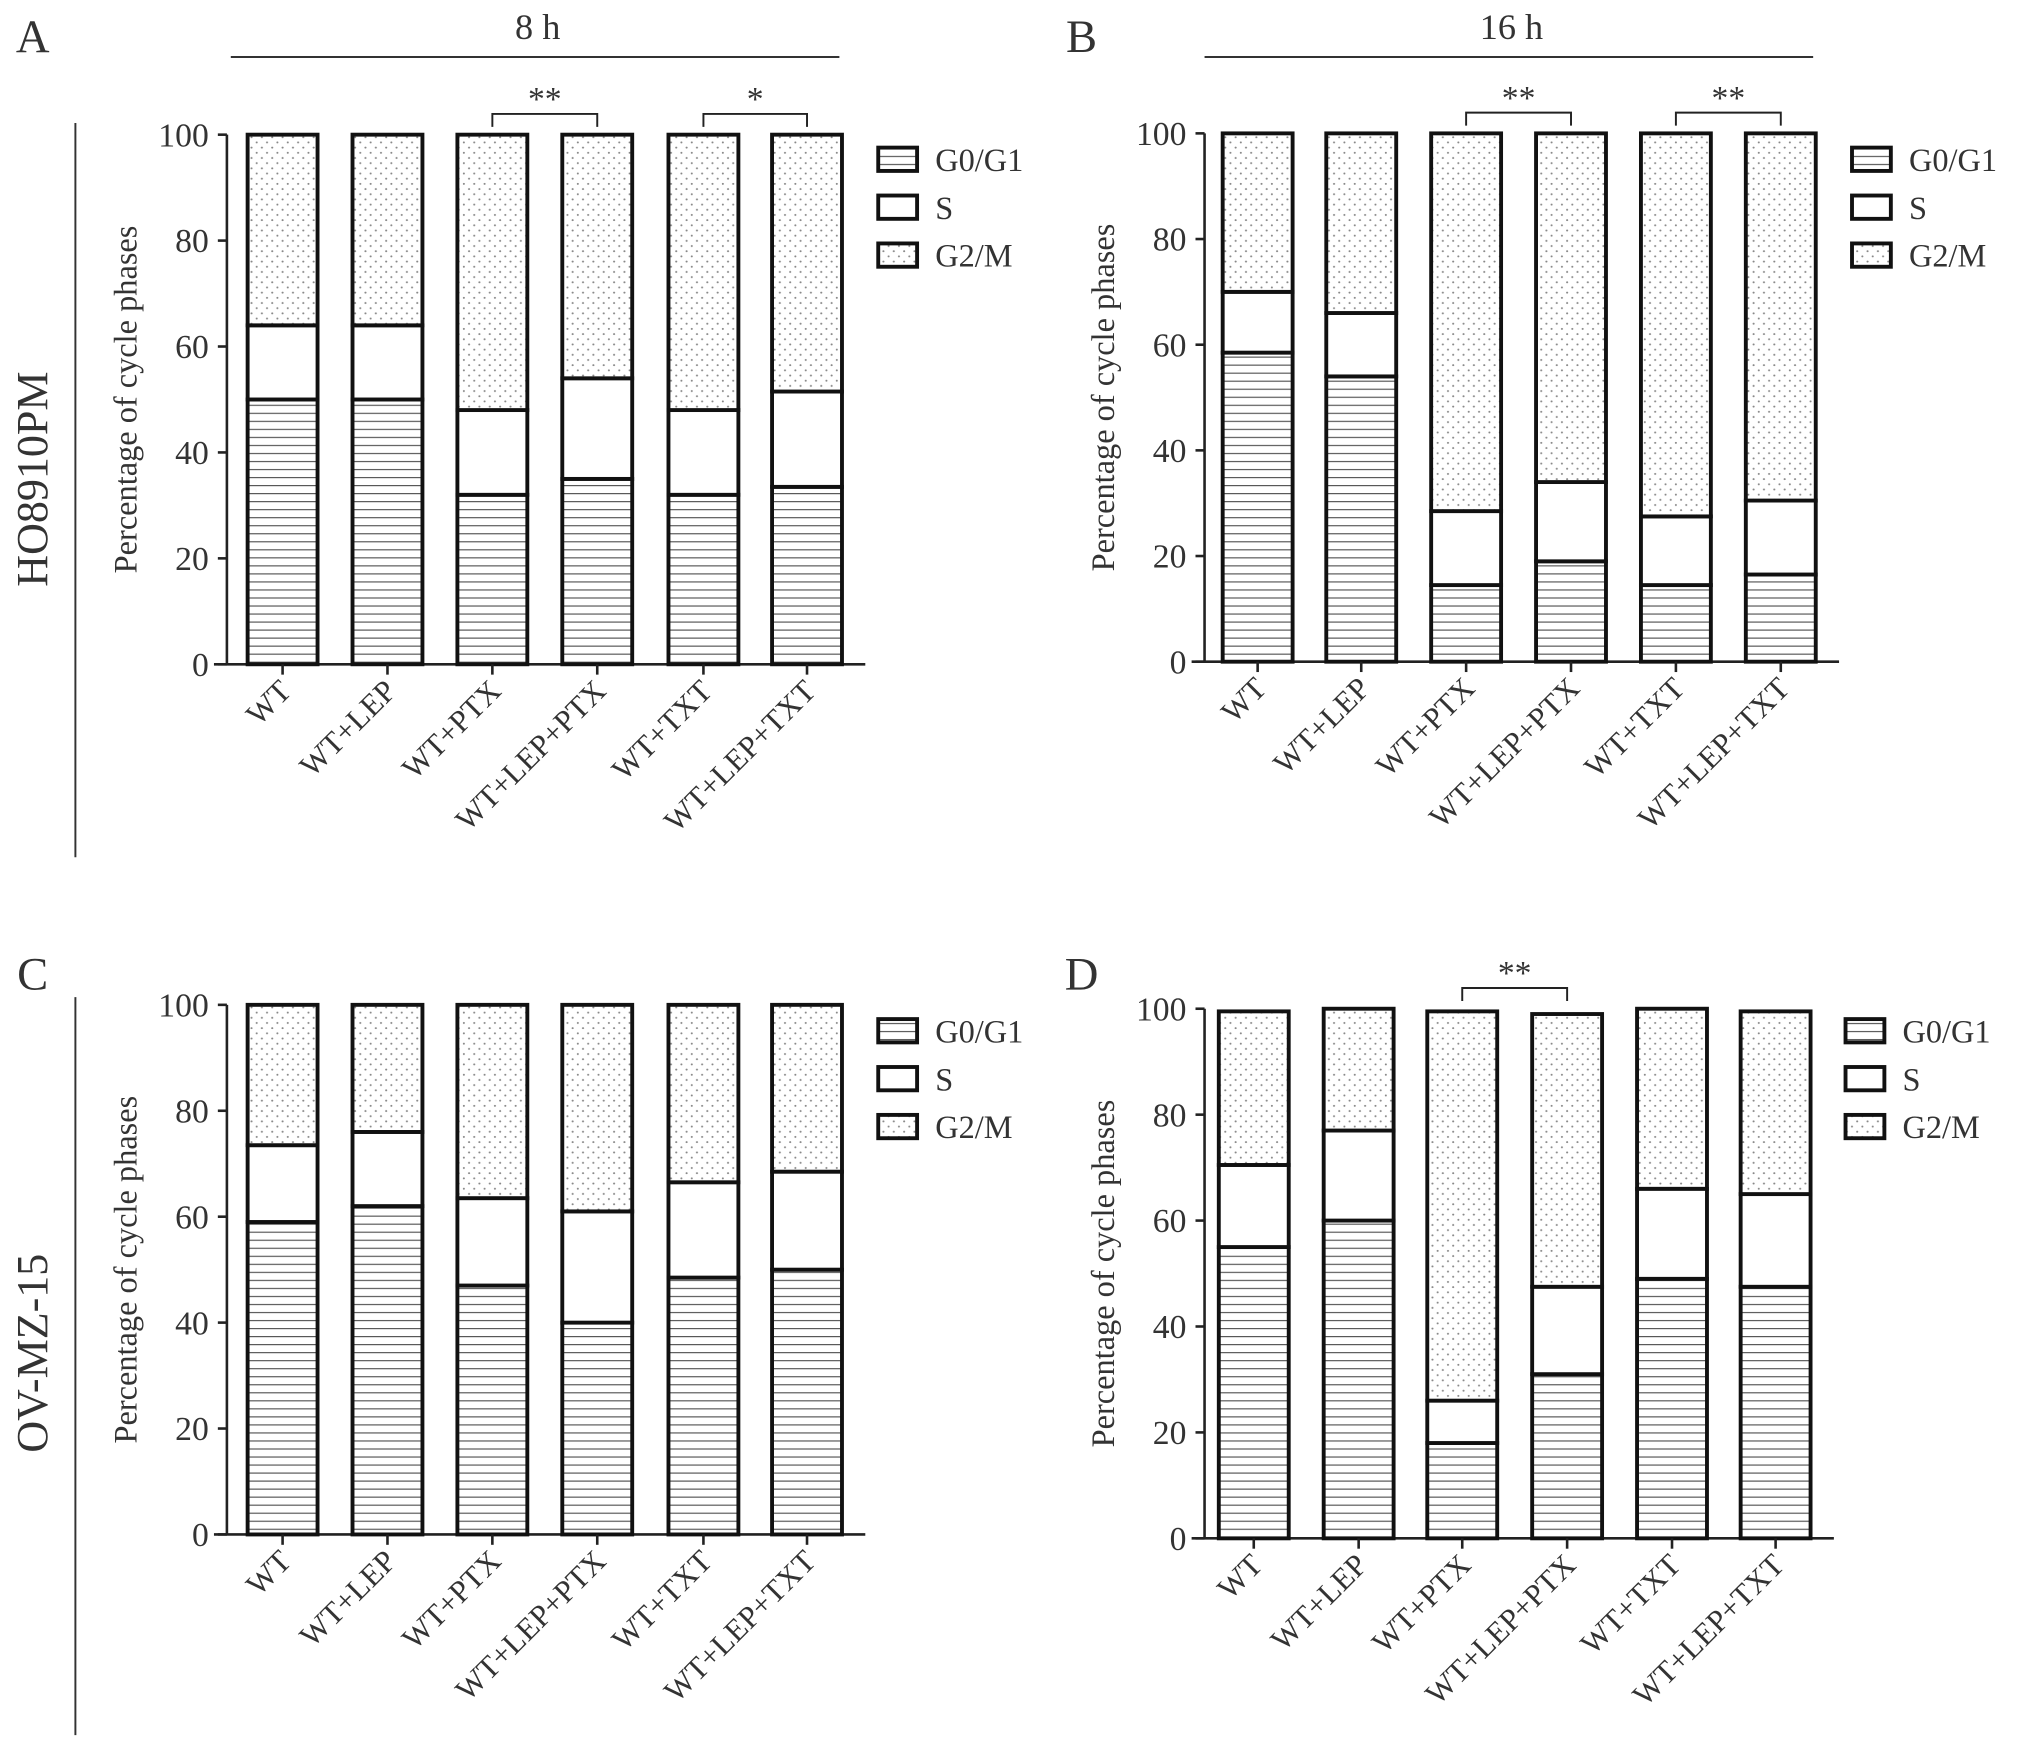 Image resolution: width=2031 pixels, height=1752 pixels. I want to click on x-tick-label: WT, so click(1239, 1576).